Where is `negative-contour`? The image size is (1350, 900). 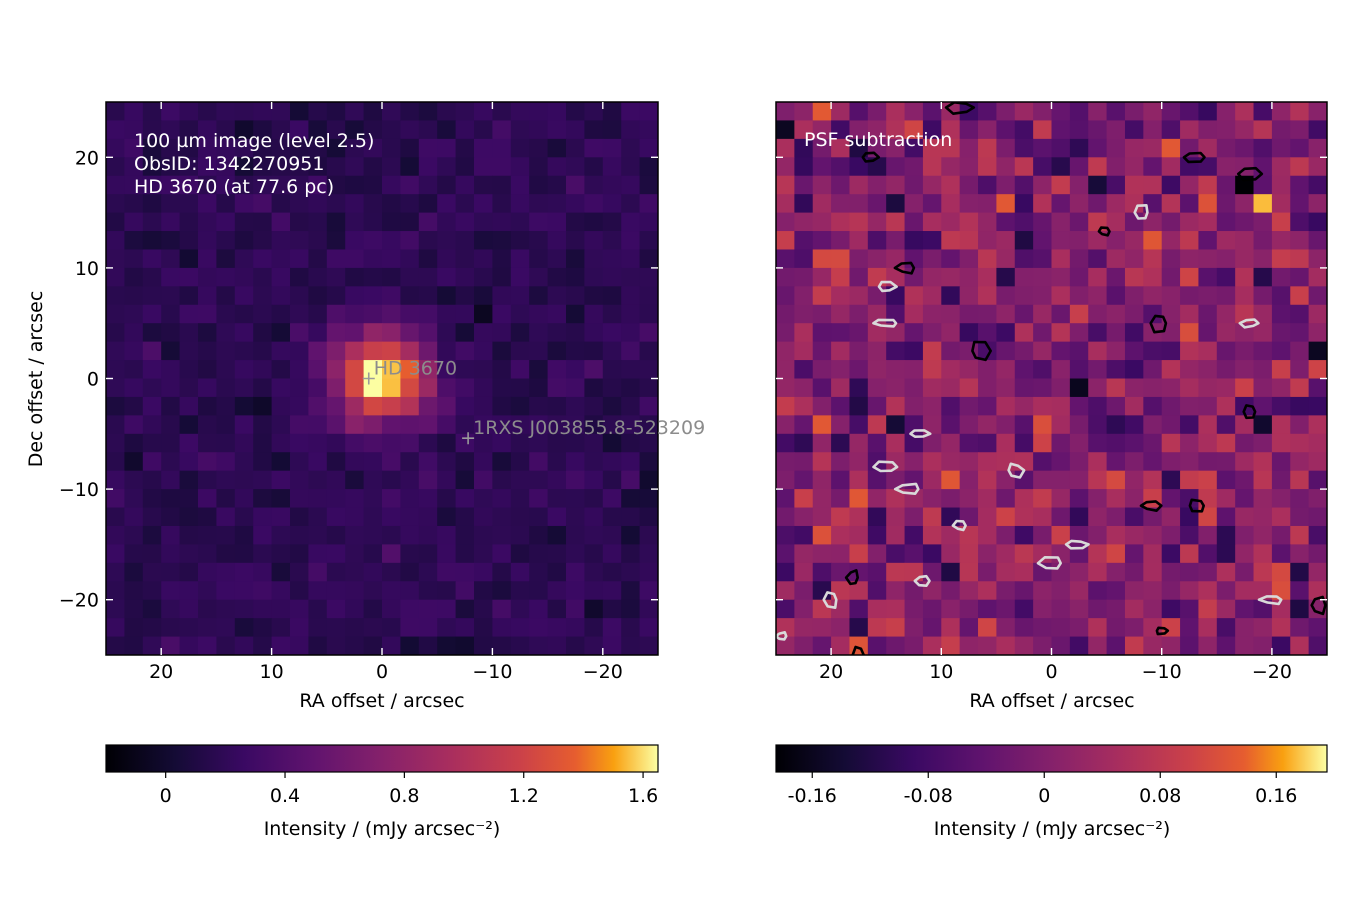 negative-contour is located at coordinates (906, 489).